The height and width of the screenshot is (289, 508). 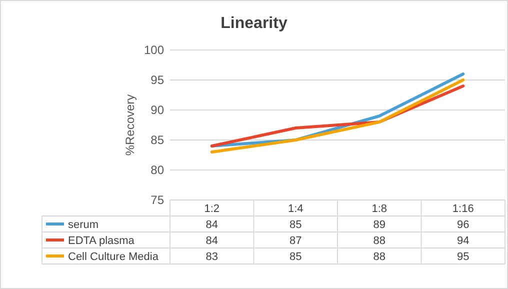 I want to click on y-tick-label: 75, so click(x=157, y=200).